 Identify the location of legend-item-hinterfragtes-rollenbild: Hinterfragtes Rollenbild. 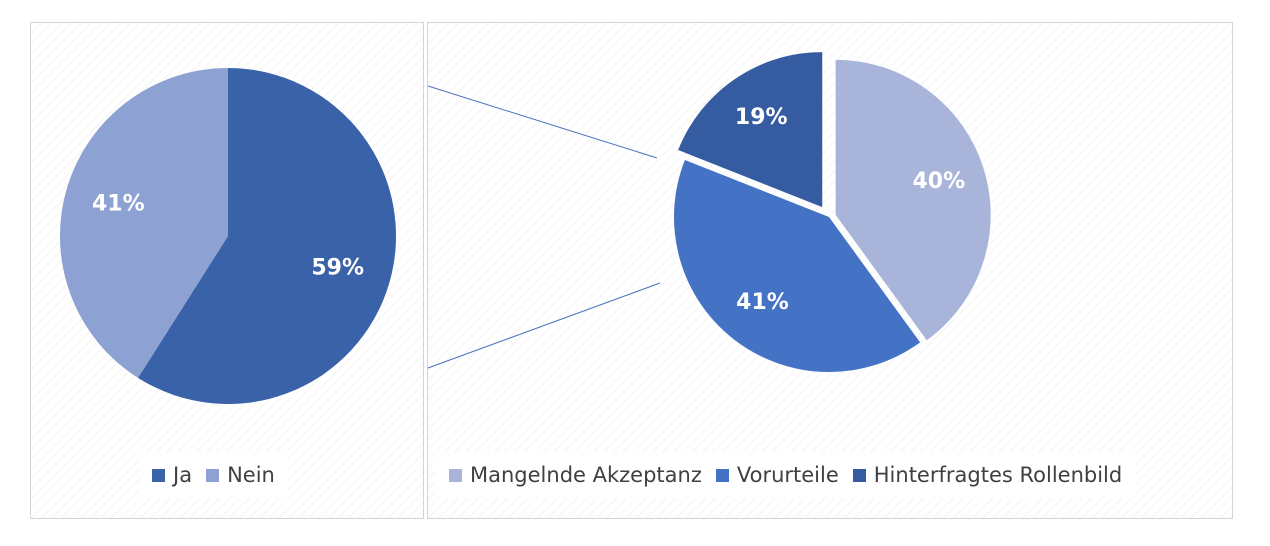
(987, 475).